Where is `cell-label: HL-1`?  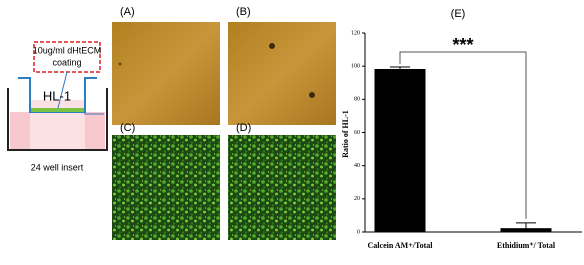
cell-label: HL-1 is located at coordinates (57, 95).